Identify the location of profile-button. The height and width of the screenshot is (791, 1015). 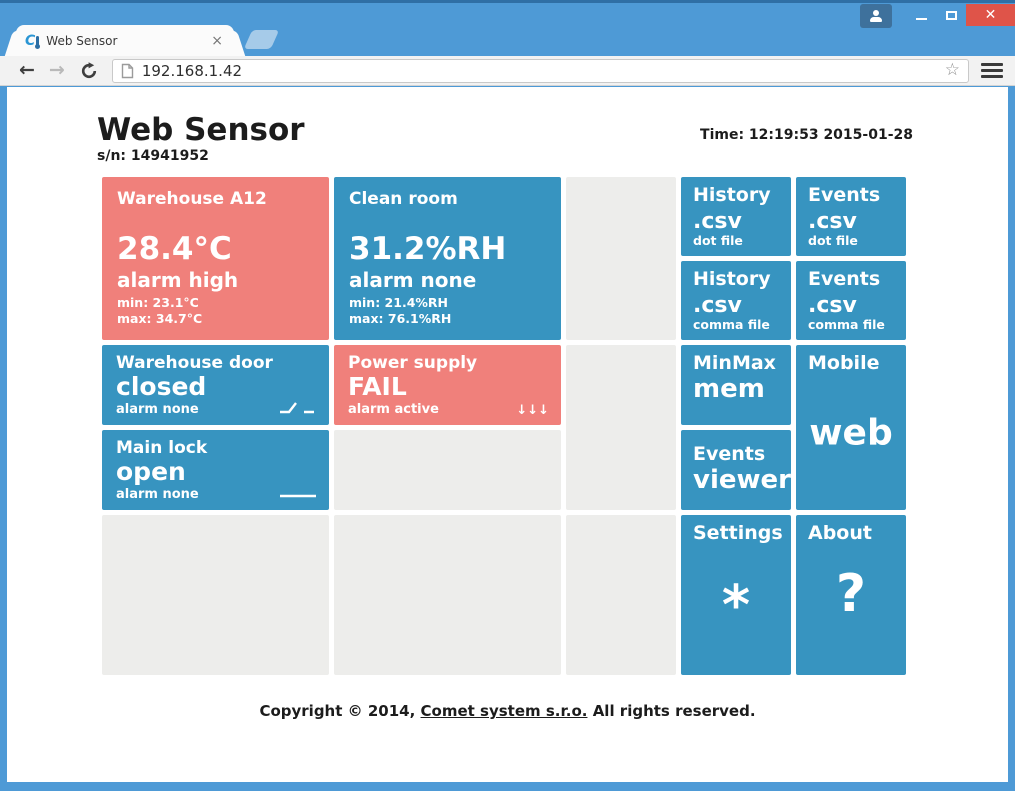
(876, 16).